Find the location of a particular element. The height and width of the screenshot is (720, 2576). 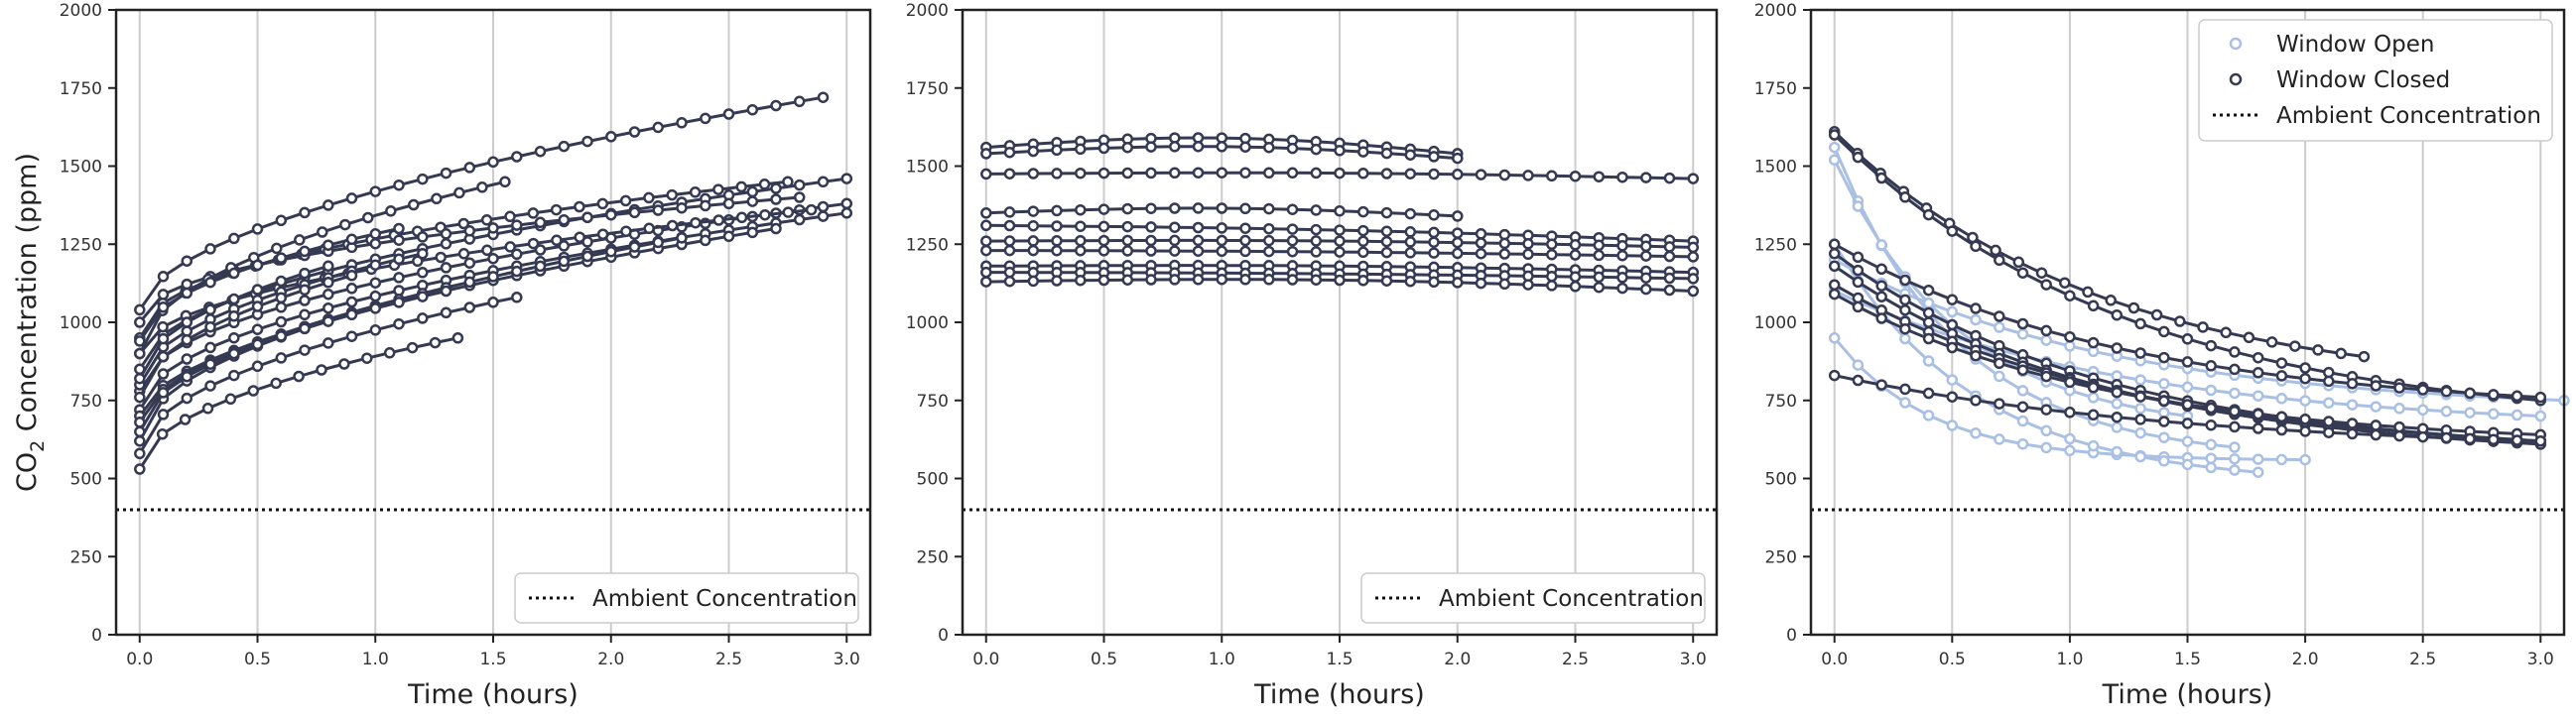

x-tick-label: 0.0 is located at coordinates (140, 659).